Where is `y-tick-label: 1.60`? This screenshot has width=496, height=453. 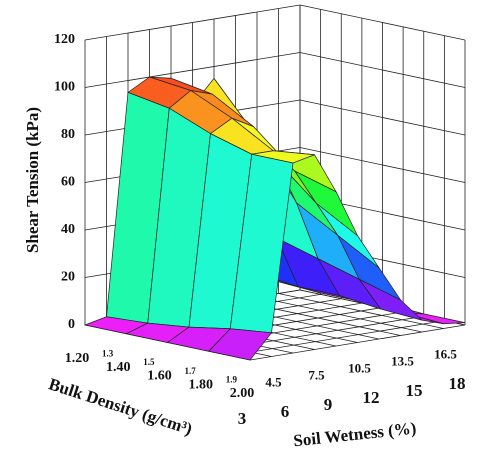
y-tick-label: 1.60 is located at coordinates (159, 376).